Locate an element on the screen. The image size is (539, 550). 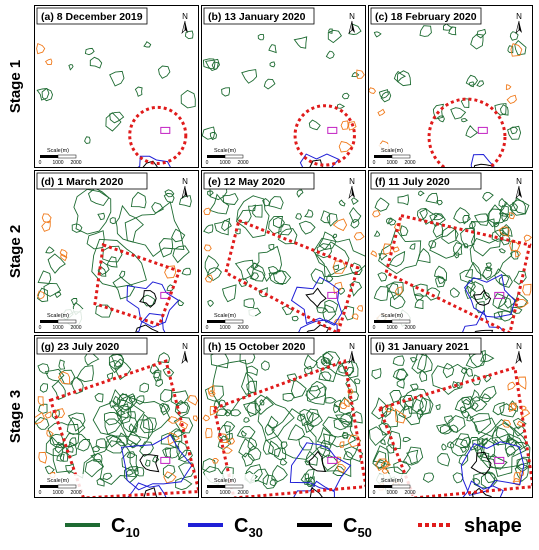
scale-tick: 2000 is located at coordinates (242, 493).